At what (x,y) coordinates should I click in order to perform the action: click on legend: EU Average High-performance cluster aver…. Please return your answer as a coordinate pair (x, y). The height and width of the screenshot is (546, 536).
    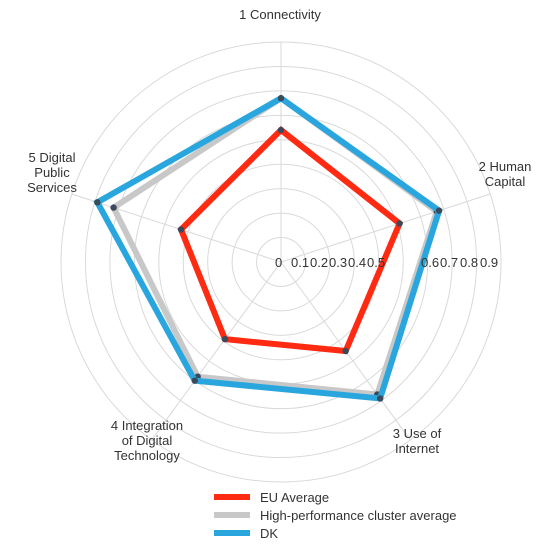
    Looking at the image, I should click on (335, 515).